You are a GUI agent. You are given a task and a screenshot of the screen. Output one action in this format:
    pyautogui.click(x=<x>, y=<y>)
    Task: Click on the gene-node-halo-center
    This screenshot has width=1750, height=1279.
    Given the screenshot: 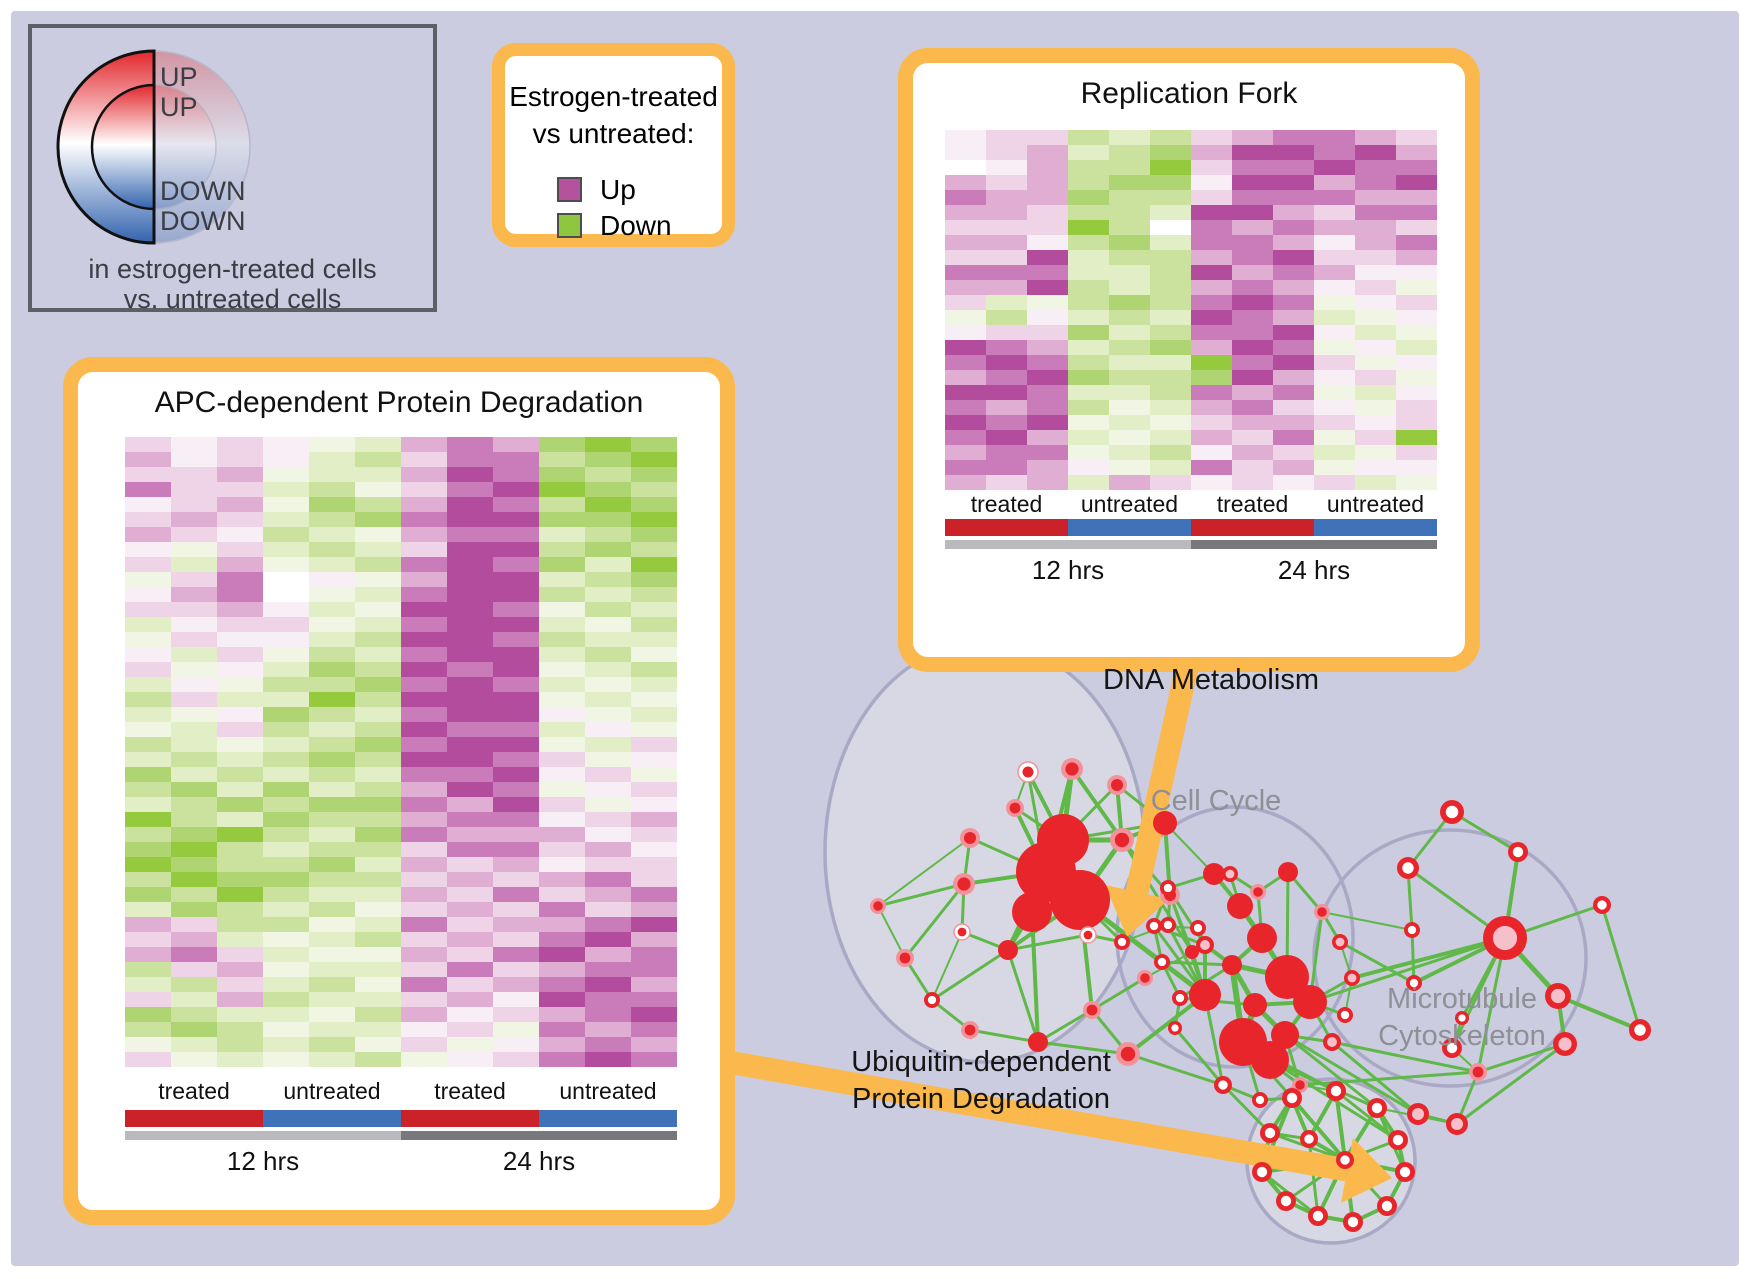 What is the action you would take?
    pyautogui.click(x=1322, y=912)
    